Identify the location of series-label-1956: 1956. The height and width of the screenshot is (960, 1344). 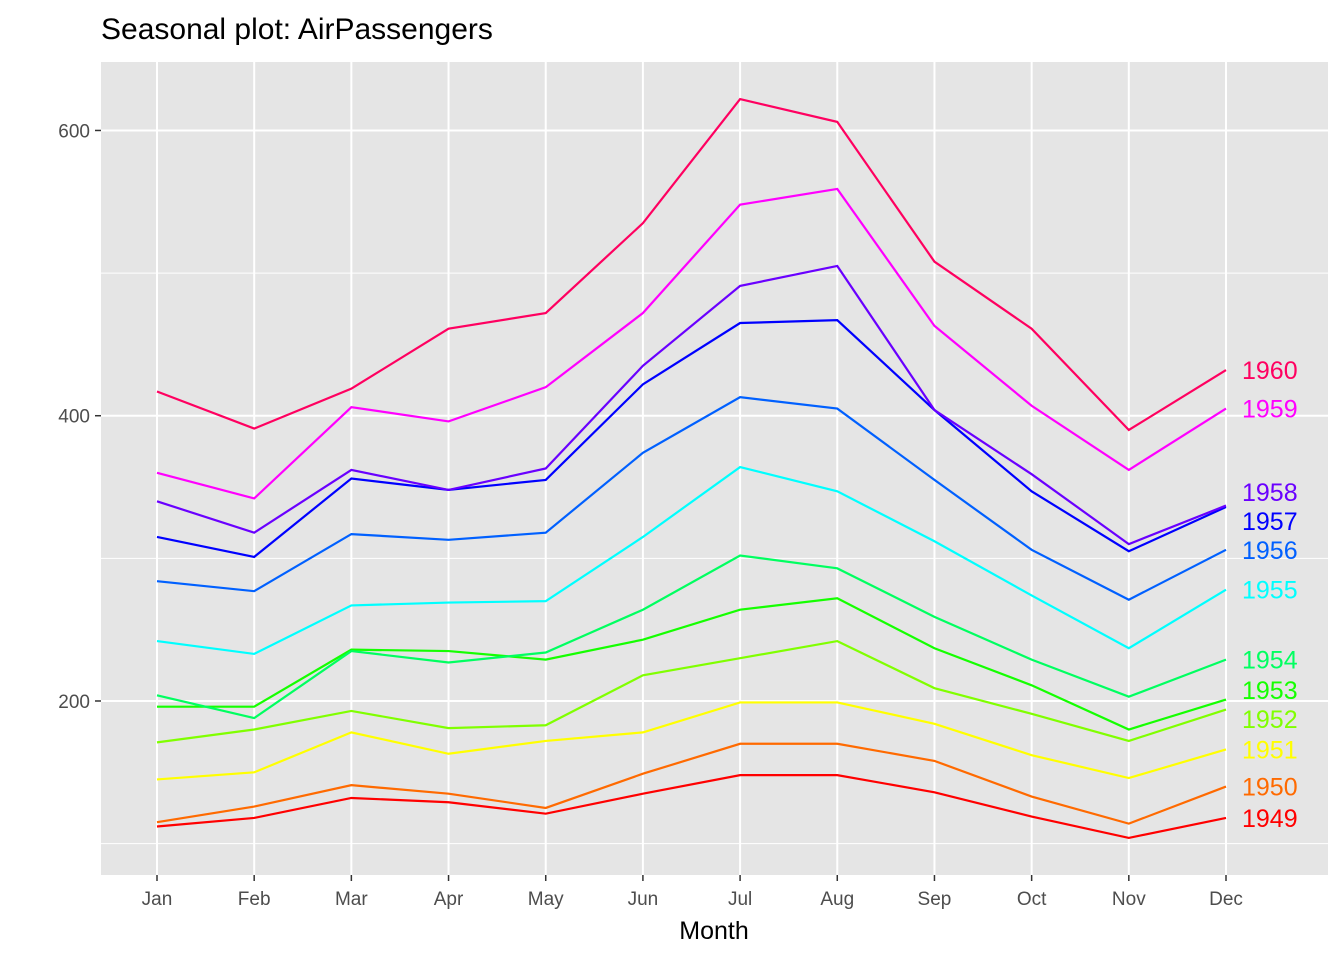
(1270, 551).